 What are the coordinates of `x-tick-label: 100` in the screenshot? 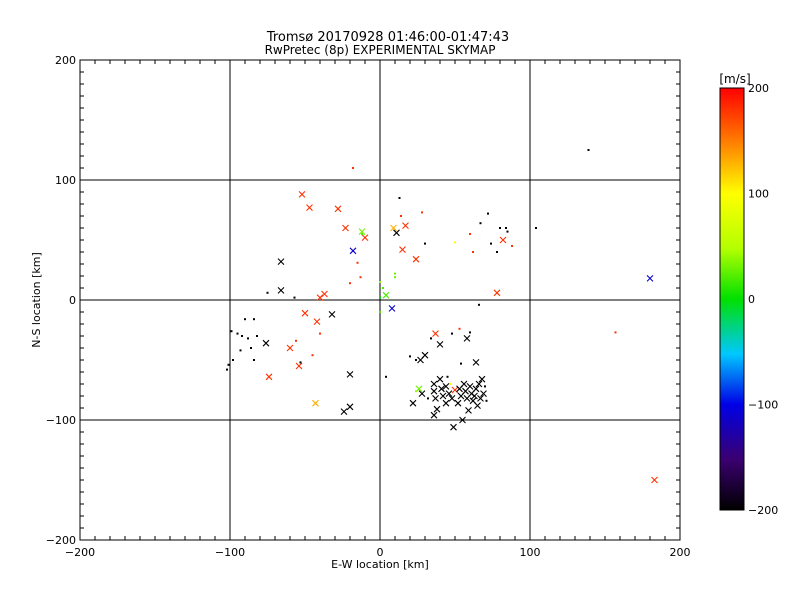 It's located at (530, 552).